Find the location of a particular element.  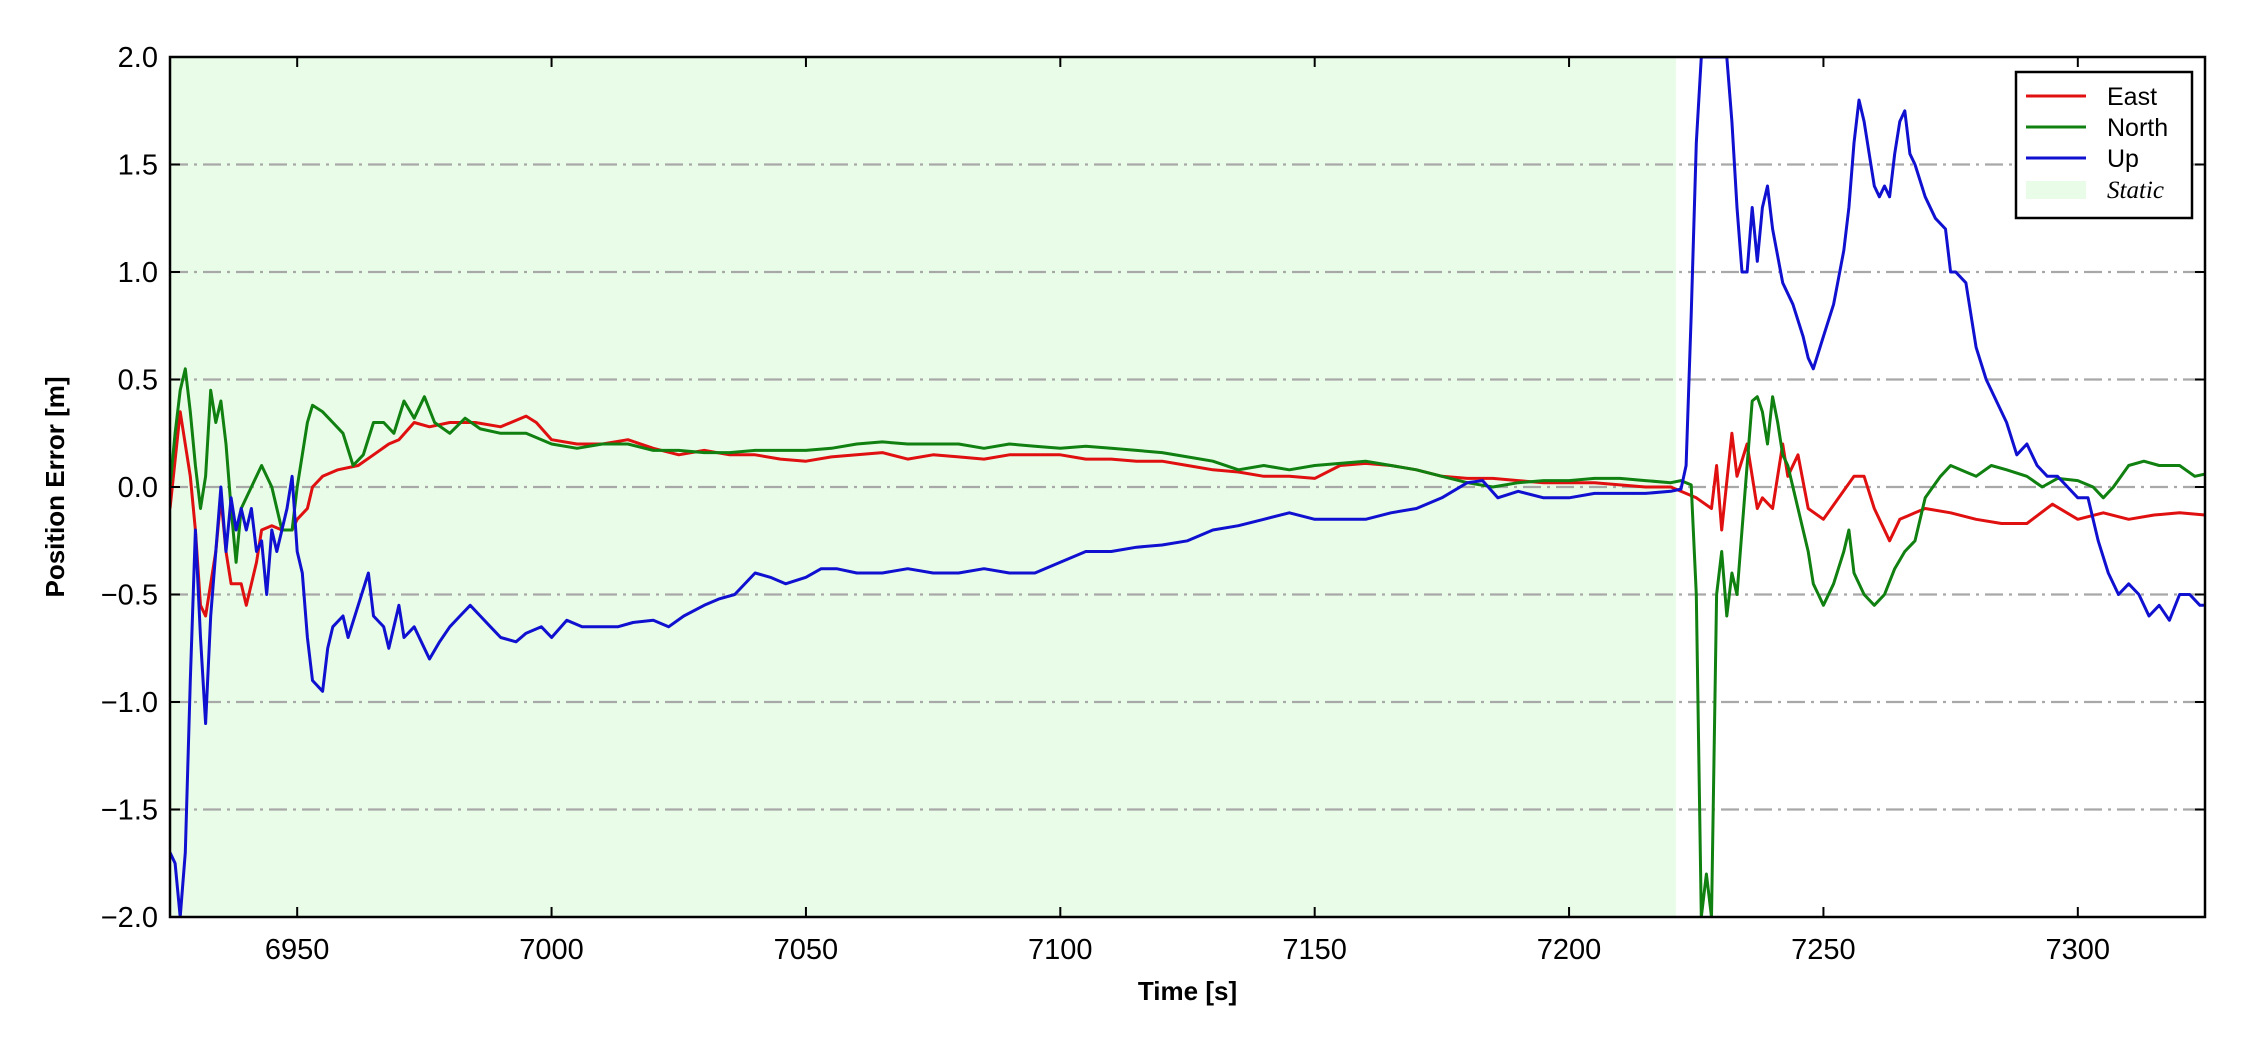

x-tick-label: 7050 is located at coordinates (806, 950).